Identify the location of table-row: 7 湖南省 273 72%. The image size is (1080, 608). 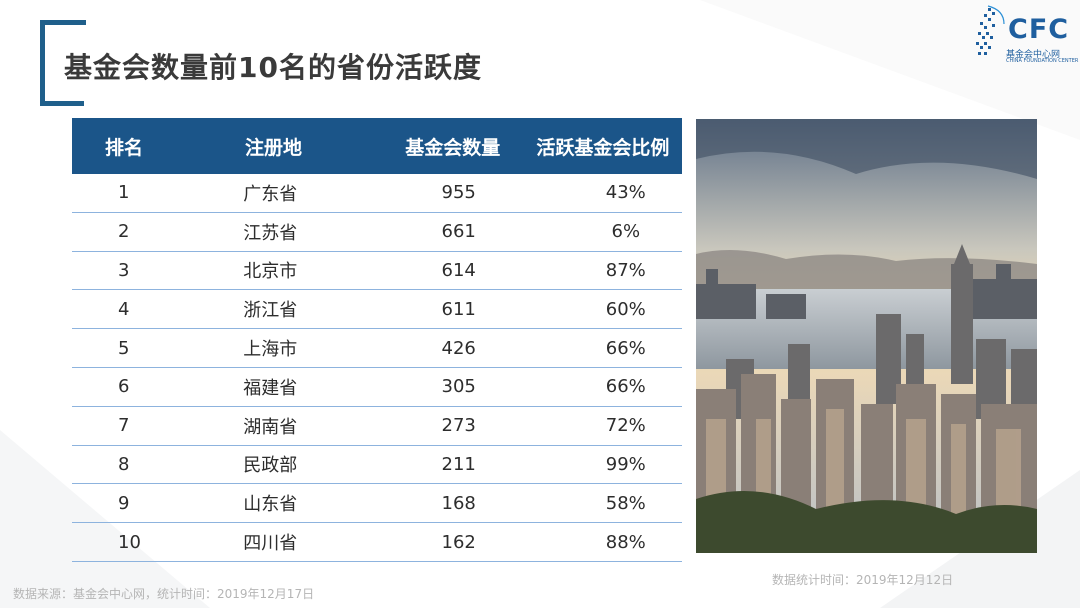
(377, 426).